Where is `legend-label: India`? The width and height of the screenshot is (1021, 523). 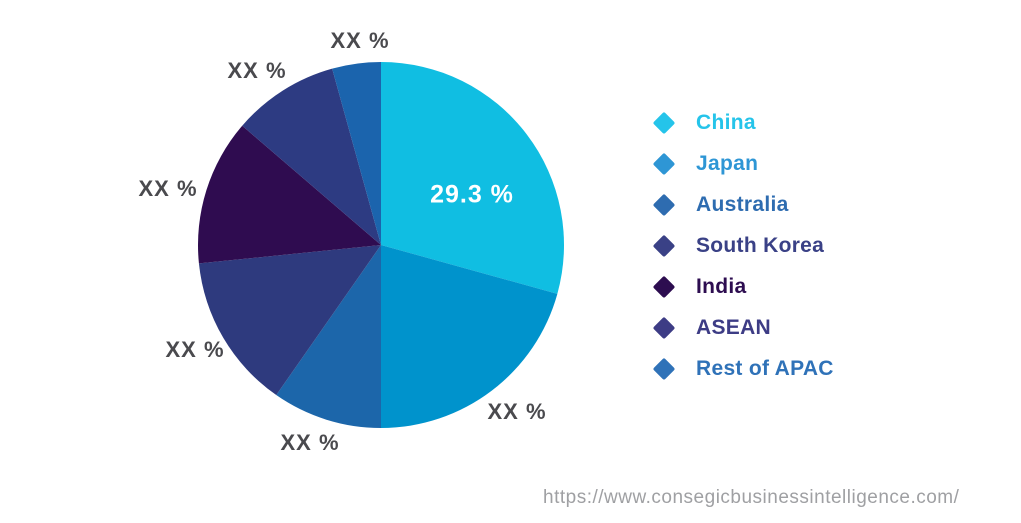
legend-label: India is located at coordinates (721, 286).